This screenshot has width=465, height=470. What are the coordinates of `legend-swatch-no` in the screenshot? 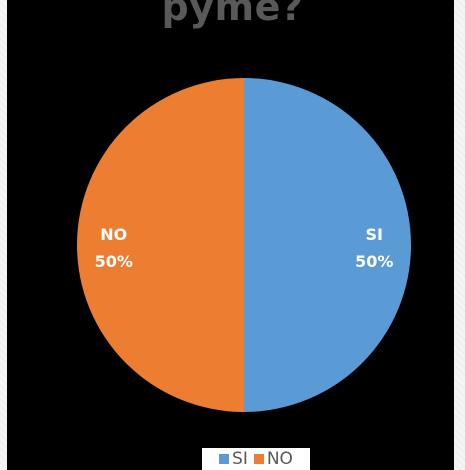 It's located at (258, 459).